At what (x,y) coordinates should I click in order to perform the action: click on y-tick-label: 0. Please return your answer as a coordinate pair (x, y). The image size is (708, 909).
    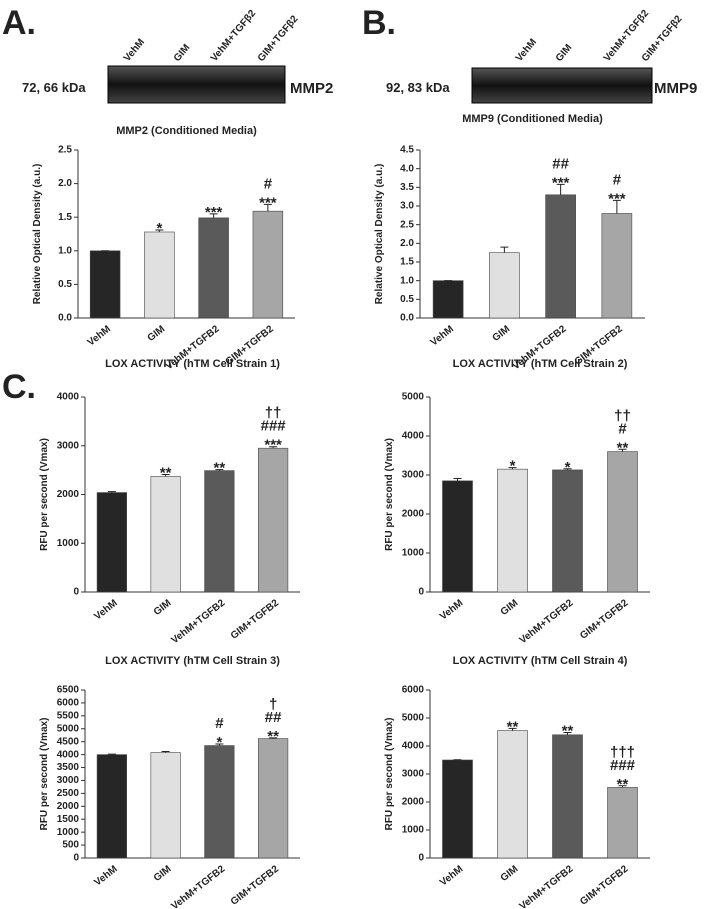
    Looking at the image, I should click on (421, 592).